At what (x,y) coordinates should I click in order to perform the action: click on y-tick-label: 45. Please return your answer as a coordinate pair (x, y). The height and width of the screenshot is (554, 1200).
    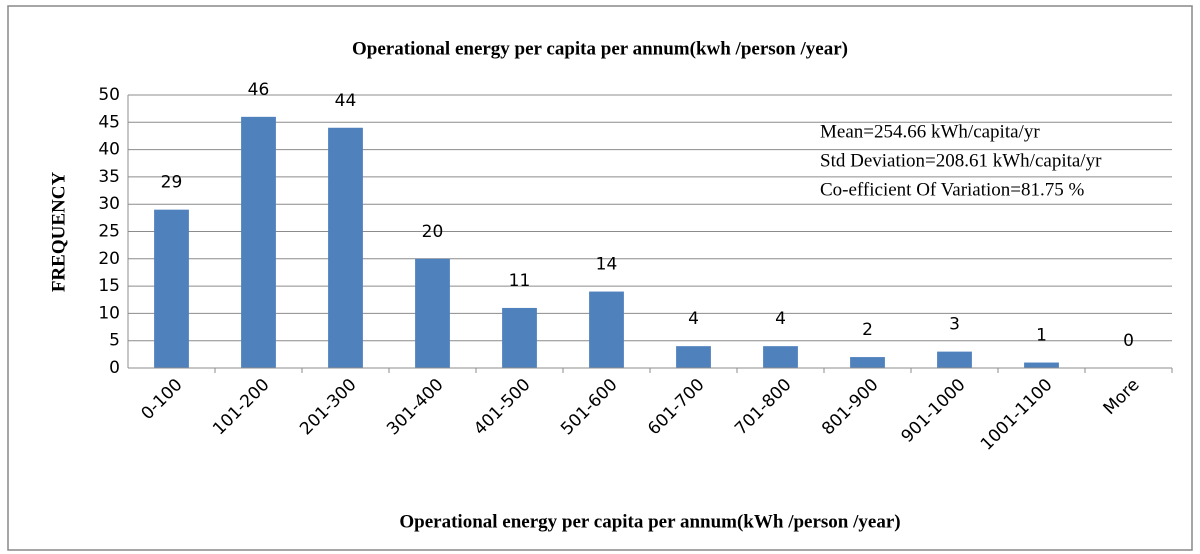
    Looking at the image, I should click on (109, 122).